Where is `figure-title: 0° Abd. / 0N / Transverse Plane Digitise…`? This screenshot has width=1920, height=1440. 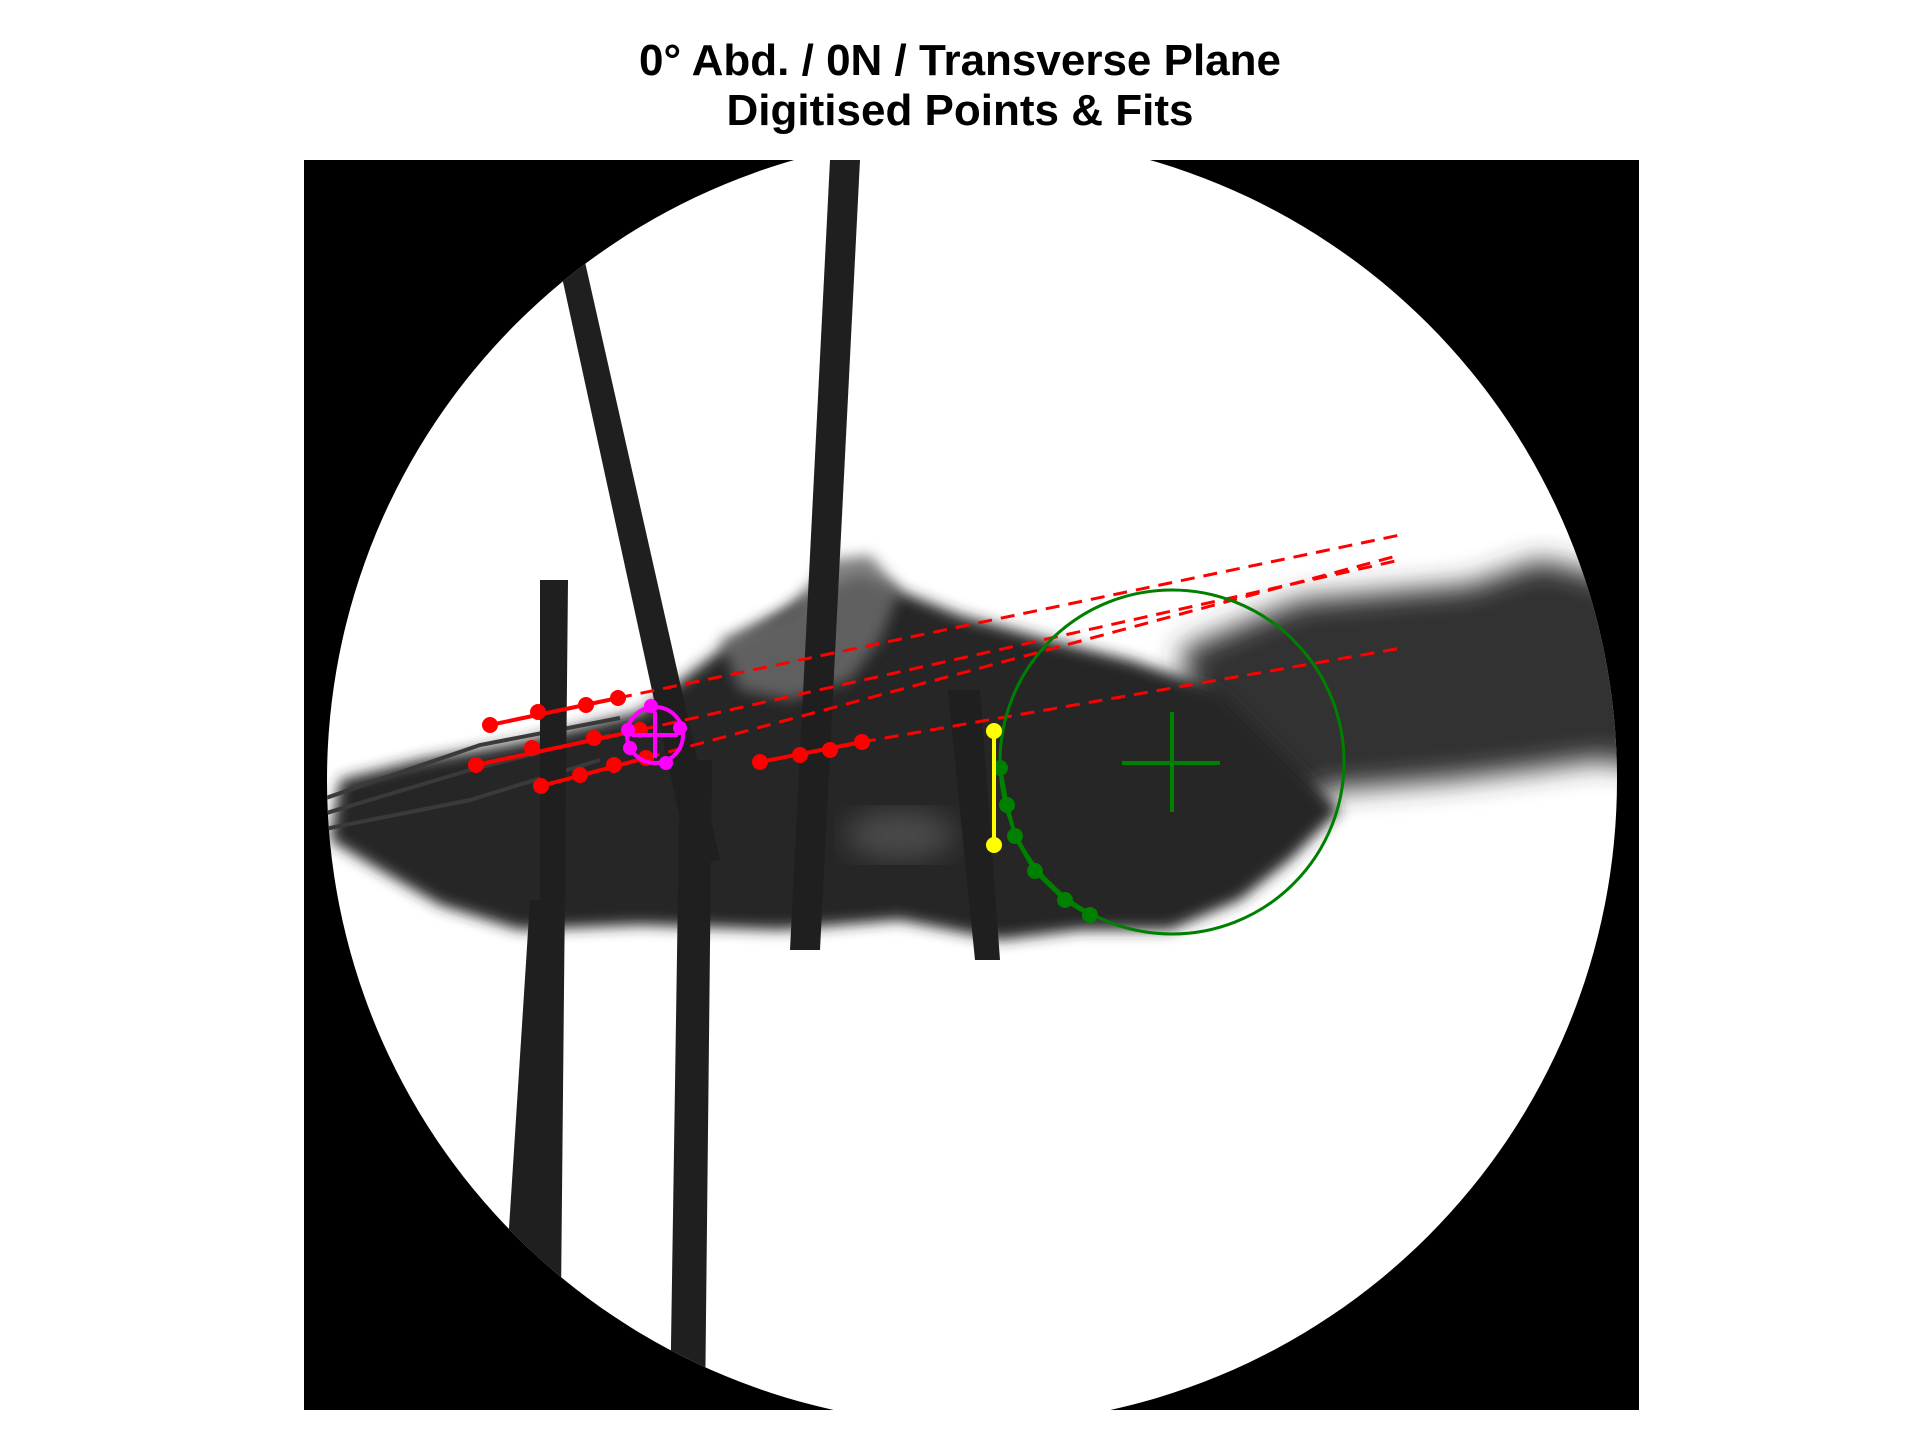
figure-title: 0° Abd. / 0N / Transverse Plane Digitise… is located at coordinates (960, 86).